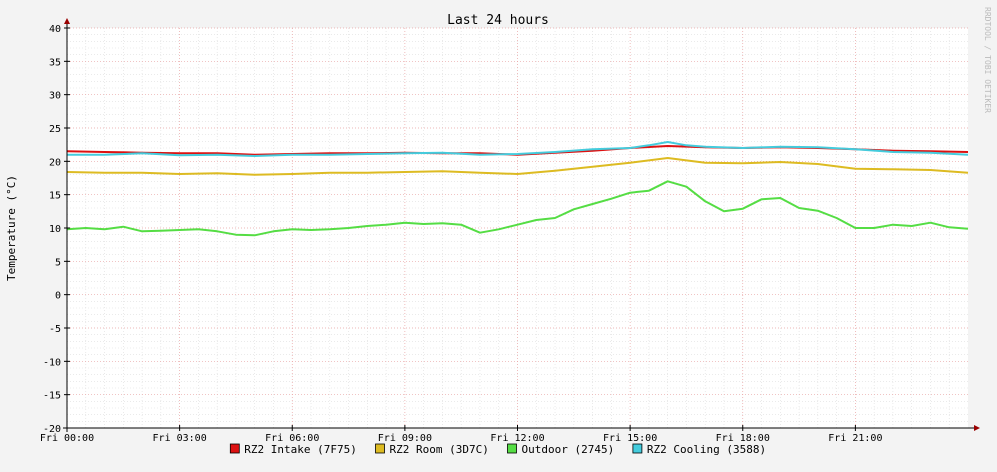  I want to click on y-tick-label: 10, so click(55, 229).